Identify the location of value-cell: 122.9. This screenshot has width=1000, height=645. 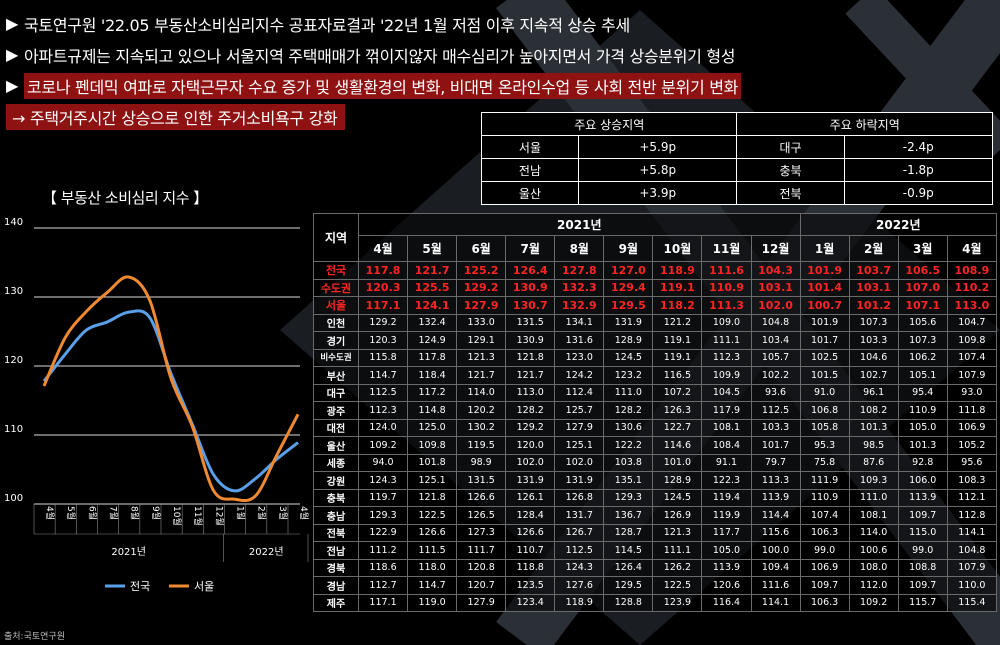
(383, 532).